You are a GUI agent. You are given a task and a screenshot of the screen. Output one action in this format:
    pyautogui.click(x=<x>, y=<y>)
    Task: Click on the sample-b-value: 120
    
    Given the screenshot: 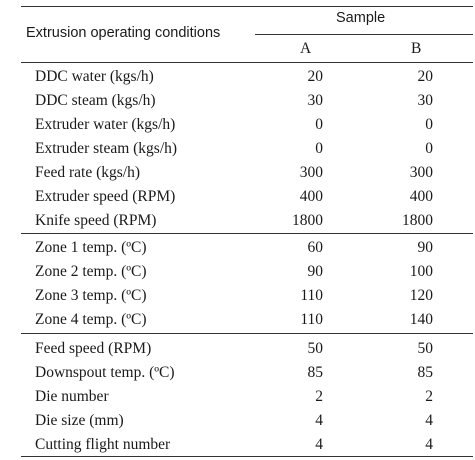 What is the action you would take?
    pyautogui.click(x=421, y=295)
    